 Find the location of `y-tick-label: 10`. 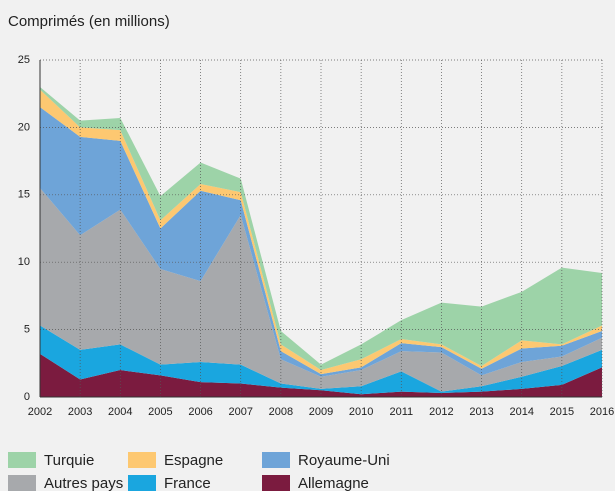

y-tick-label: 10 is located at coordinates (24, 262).